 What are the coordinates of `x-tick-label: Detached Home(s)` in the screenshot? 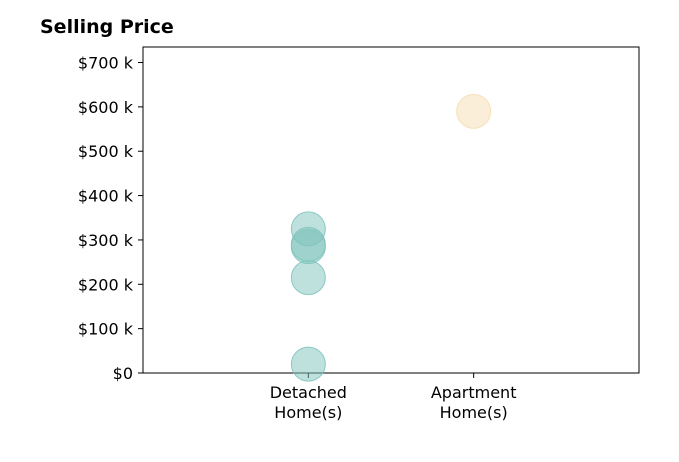 It's located at (308, 402).